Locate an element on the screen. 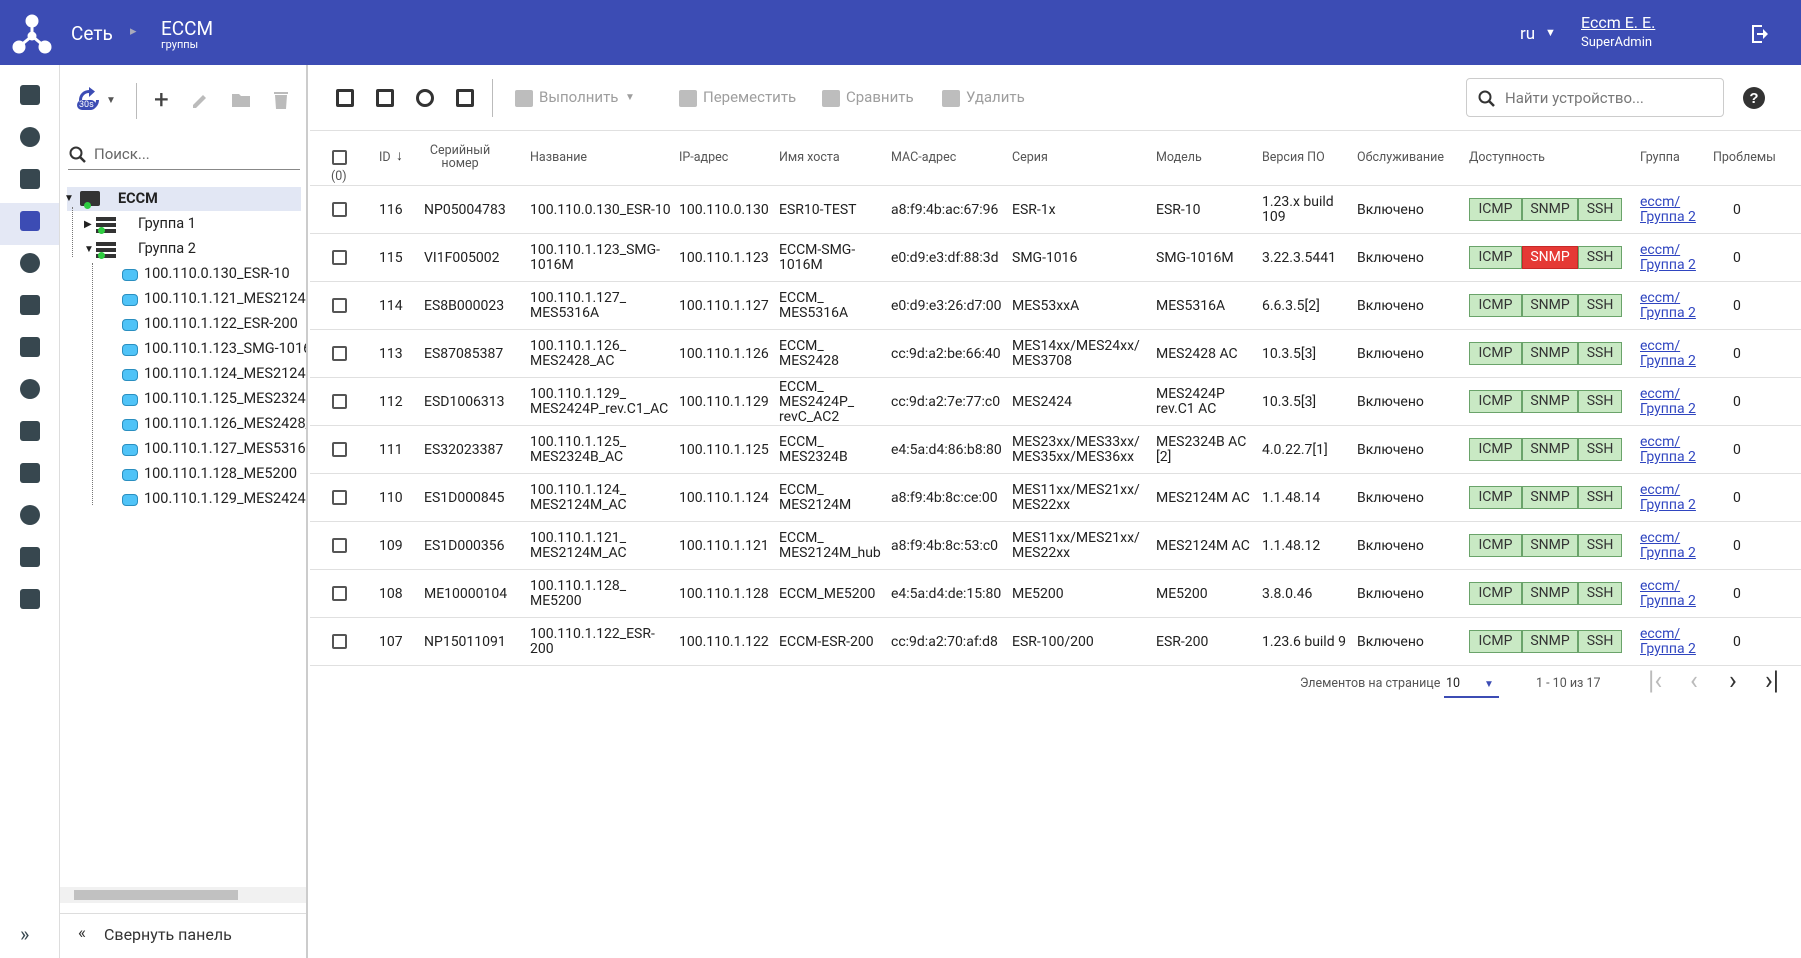  scroll-thumb is located at coordinates (156, 895).